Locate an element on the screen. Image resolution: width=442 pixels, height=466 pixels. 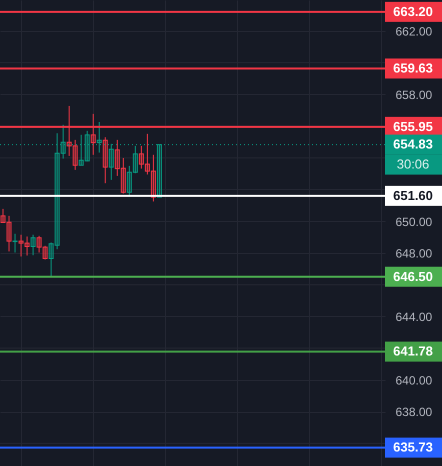
y-tick-label: 662.00 is located at coordinates (414, 31).